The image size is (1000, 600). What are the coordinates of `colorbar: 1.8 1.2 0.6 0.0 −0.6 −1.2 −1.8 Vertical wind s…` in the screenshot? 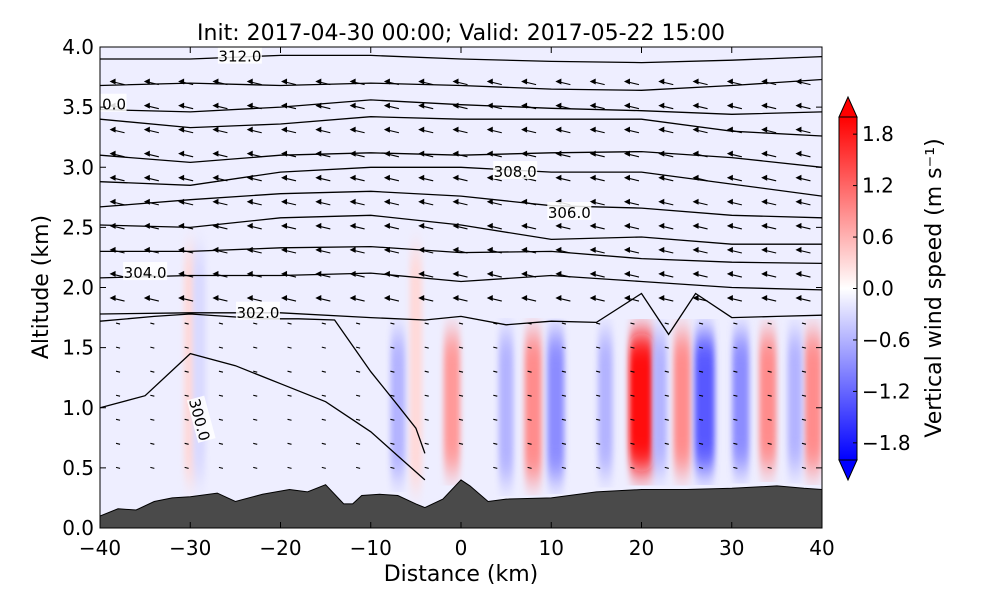 It's located at (892, 288).